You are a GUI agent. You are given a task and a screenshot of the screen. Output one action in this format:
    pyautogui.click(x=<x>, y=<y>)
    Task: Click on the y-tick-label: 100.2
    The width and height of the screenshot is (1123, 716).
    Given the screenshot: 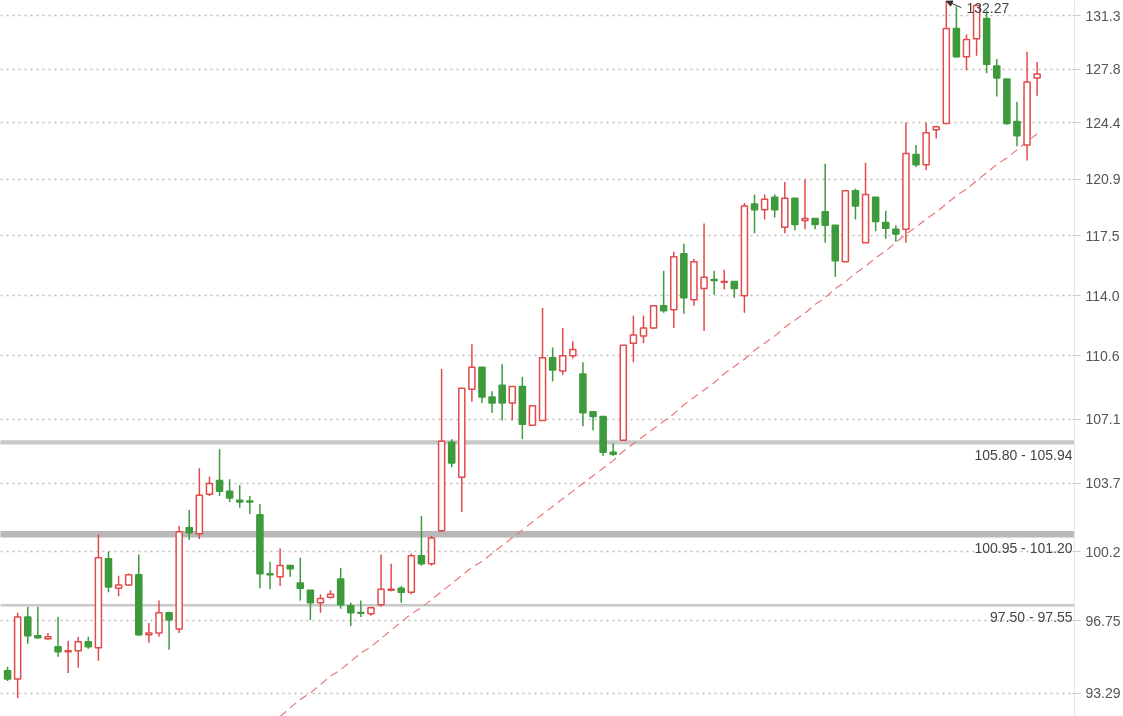 What is the action you would take?
    pyautogui.click(x=1103, y=551)
    